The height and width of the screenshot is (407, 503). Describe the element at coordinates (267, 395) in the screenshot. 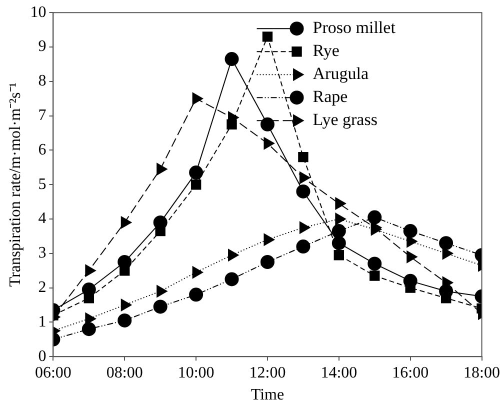

I see `x-axis-title: Time` at that location.